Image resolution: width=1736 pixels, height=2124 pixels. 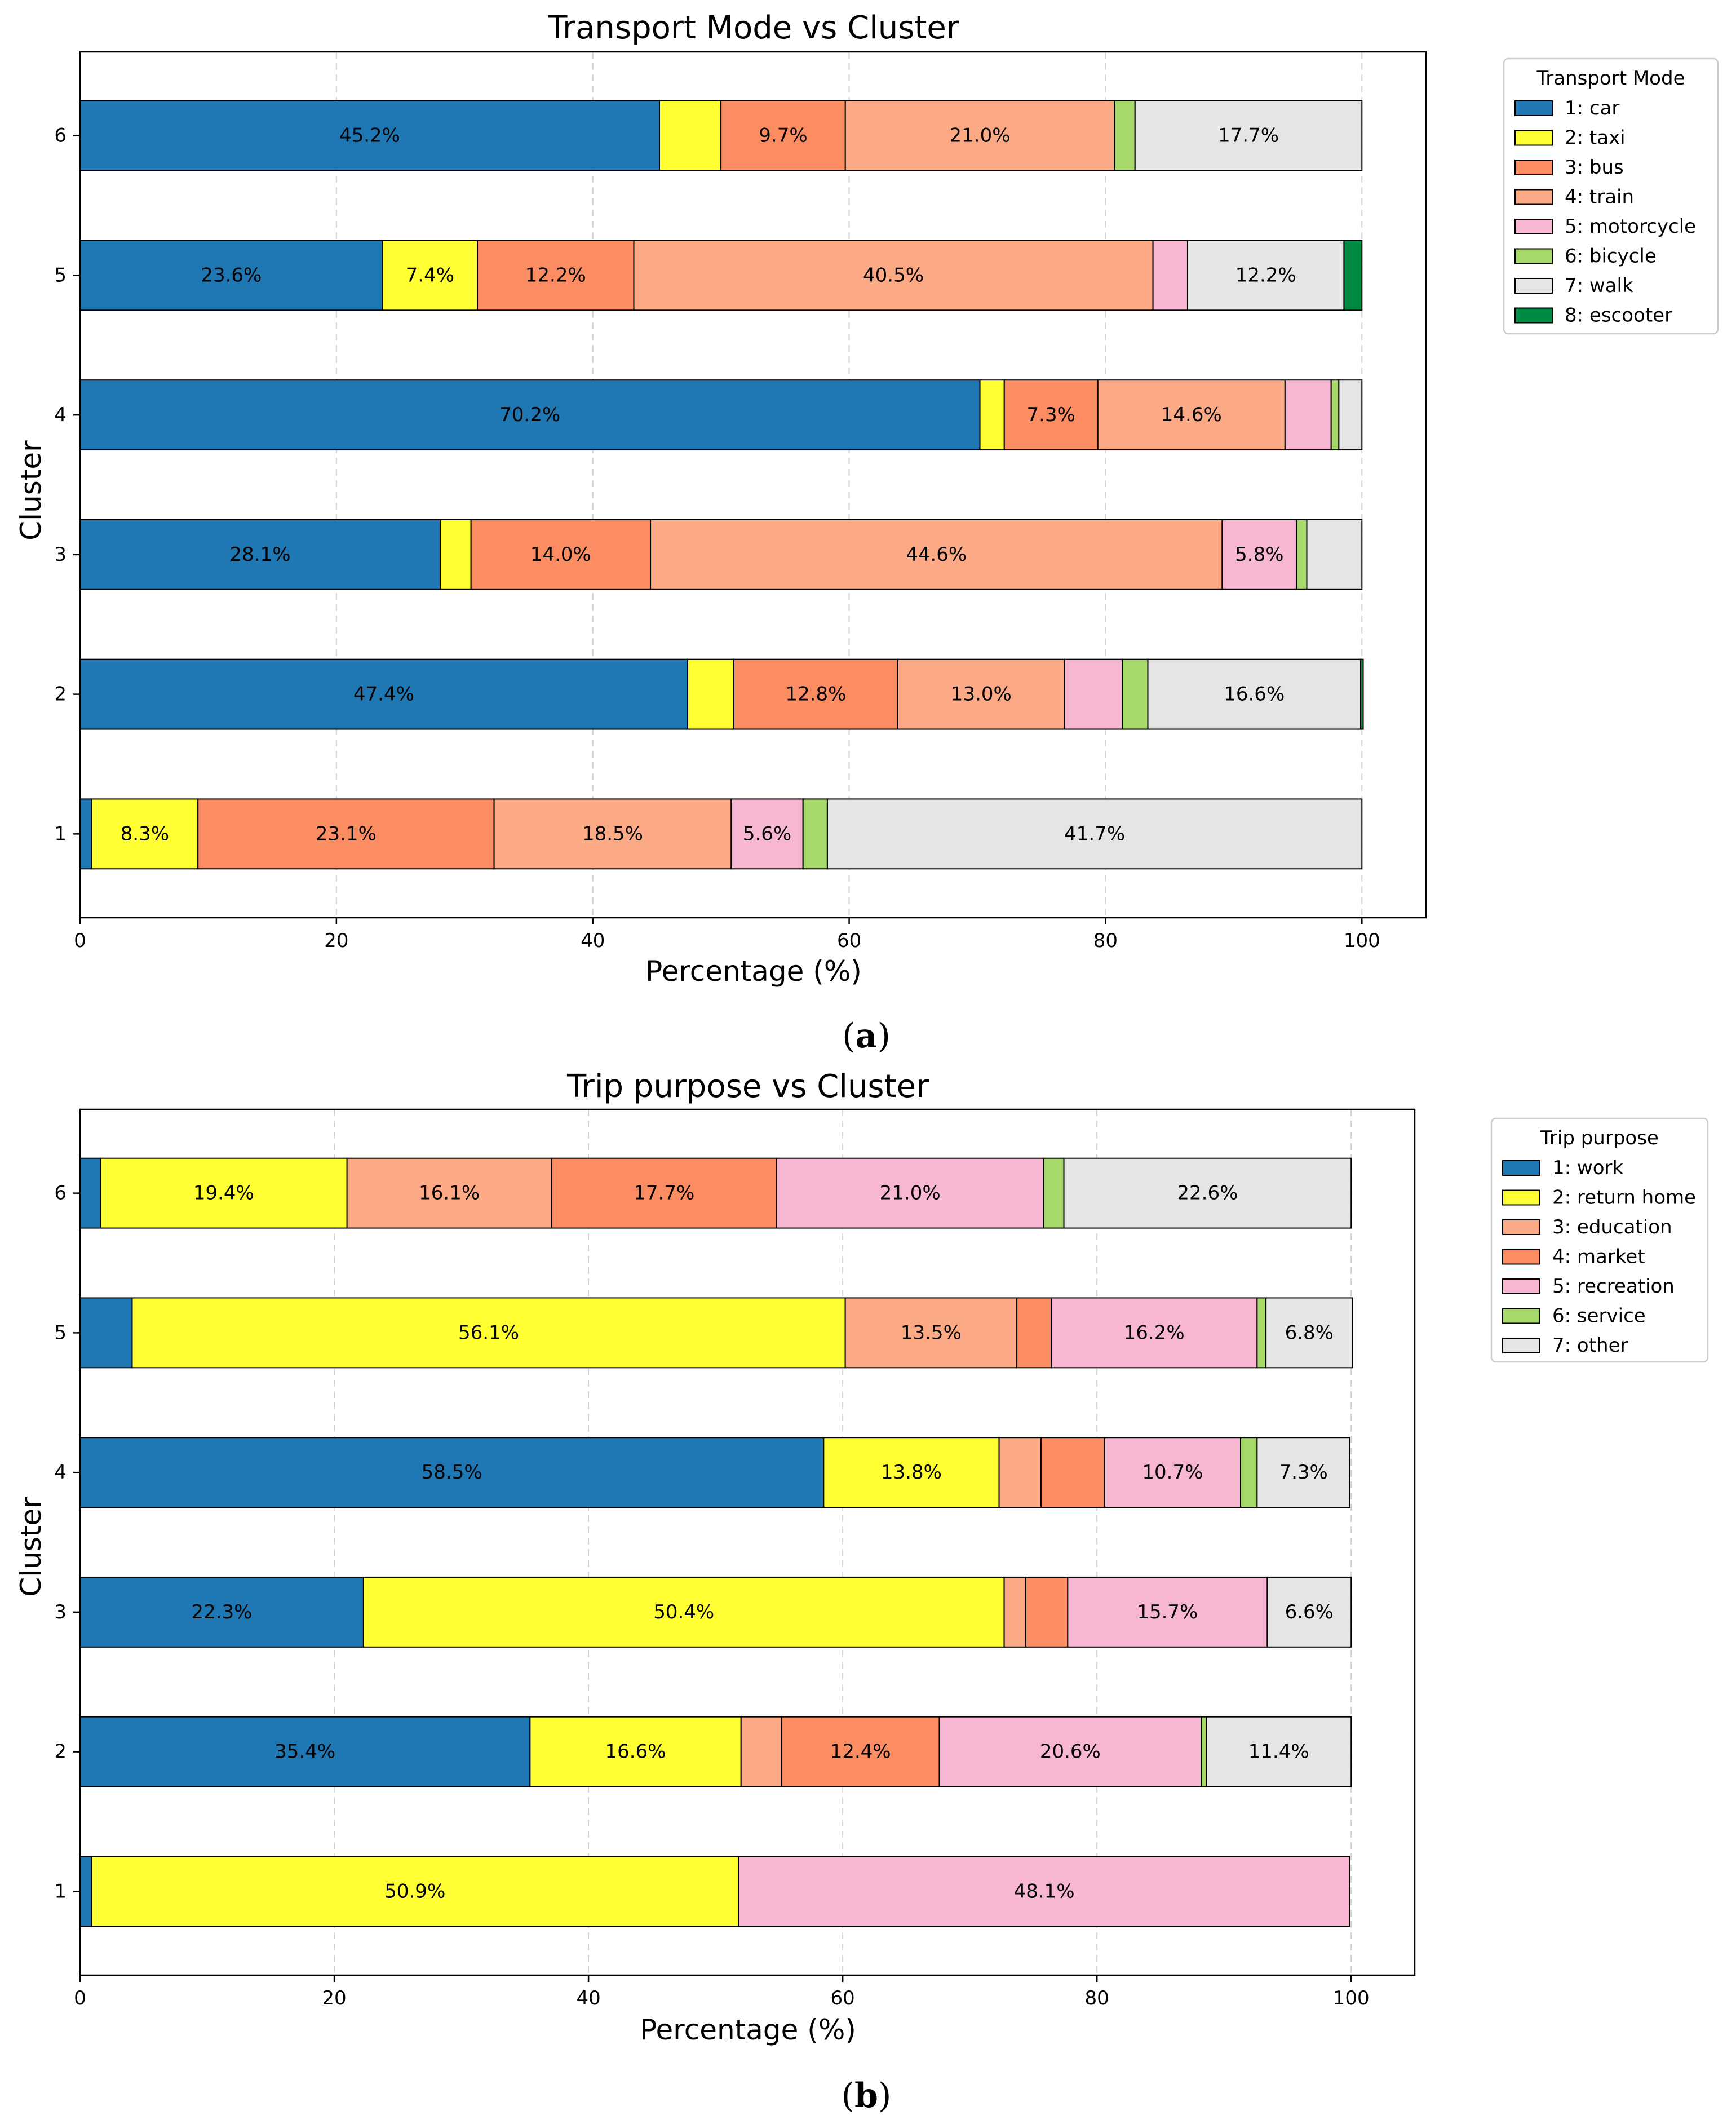 What do you see at coordinates (1594, 167) in the screenshot?
I see `legend-entry: 3: bus` at bounding box center [1594, 167].